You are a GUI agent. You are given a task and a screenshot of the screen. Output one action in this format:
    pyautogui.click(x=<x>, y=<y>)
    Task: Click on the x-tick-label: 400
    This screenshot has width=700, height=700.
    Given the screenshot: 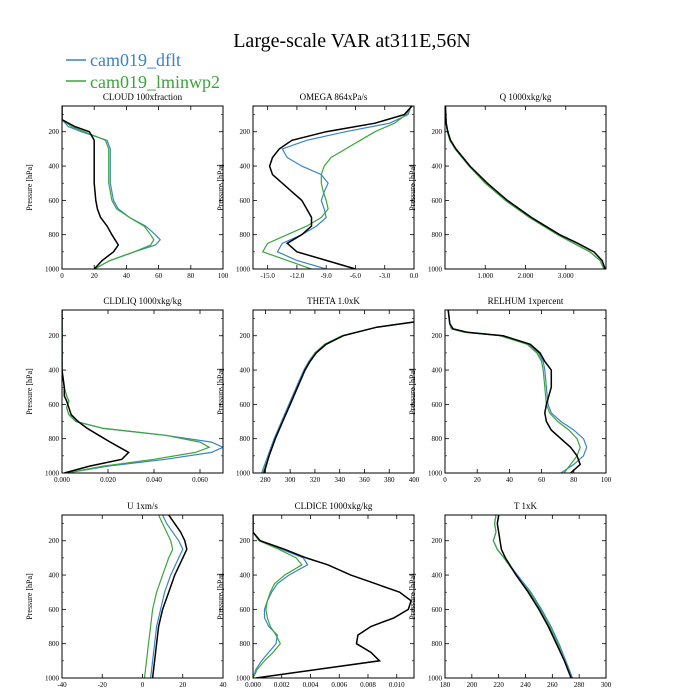 What is the action you would take?
    pyautogui.click(x=414, y=480)
    